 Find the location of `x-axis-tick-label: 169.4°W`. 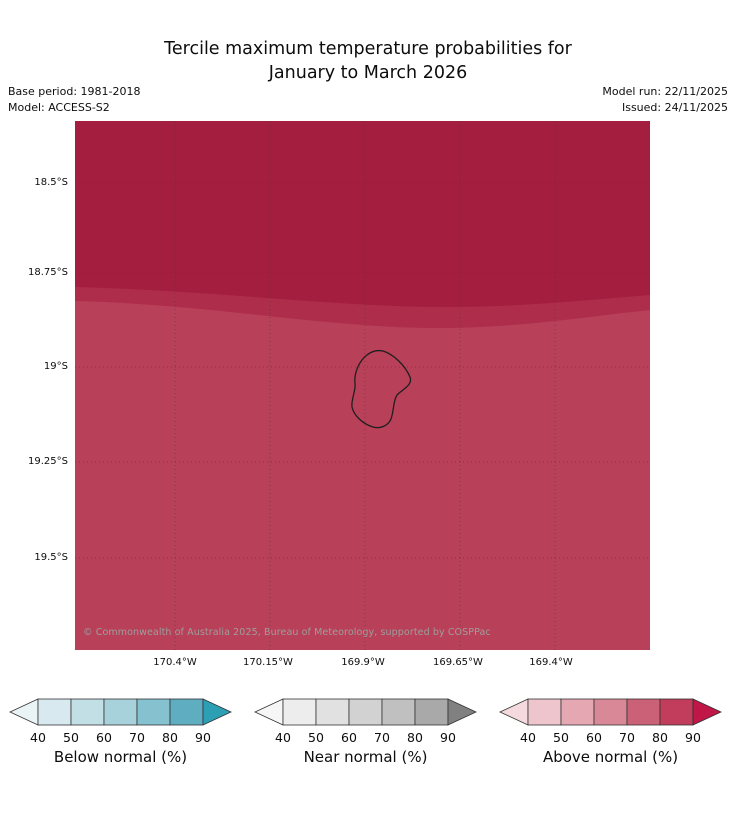

x-axis-tick-label: 169.4°W is located at coordinates (551, 662).